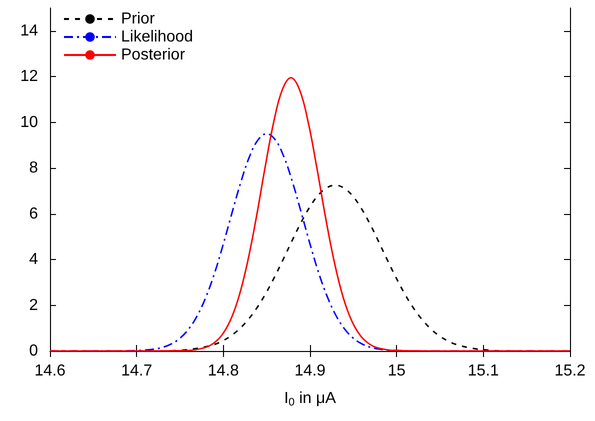 Image resolution: width=595 pixels, height=421 pixels. What do you see at coordinates (33, 351) in the screenshot?
I see `y-tick-label: 0` at bounding box center [33, 351].